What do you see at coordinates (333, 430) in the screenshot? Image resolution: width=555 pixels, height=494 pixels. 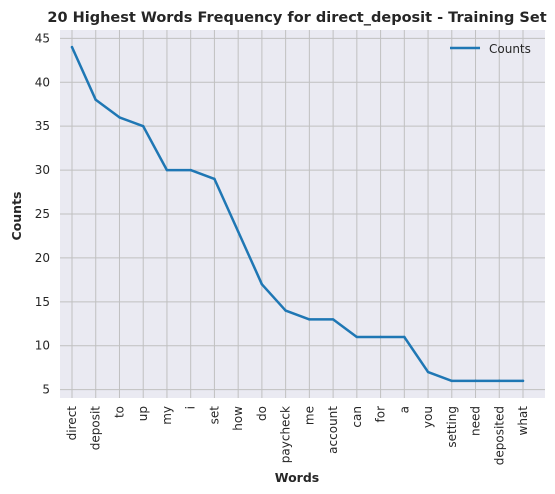 I see `x-tick-label: account` at bounding box center [333, 430].